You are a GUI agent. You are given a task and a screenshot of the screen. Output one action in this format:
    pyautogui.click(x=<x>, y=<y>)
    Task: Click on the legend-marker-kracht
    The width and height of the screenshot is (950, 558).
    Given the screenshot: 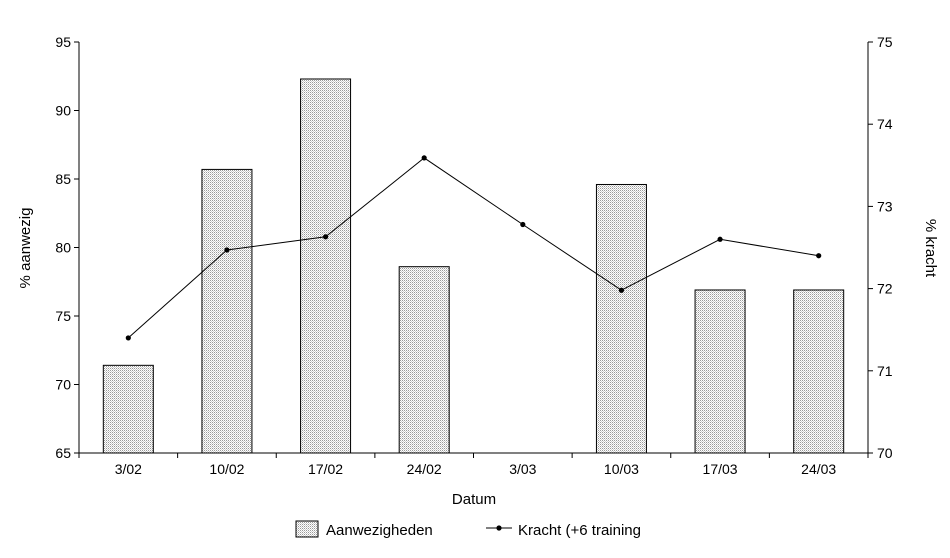 What is the action you would take?
    pyautogui.click(x=499, y=528)
    